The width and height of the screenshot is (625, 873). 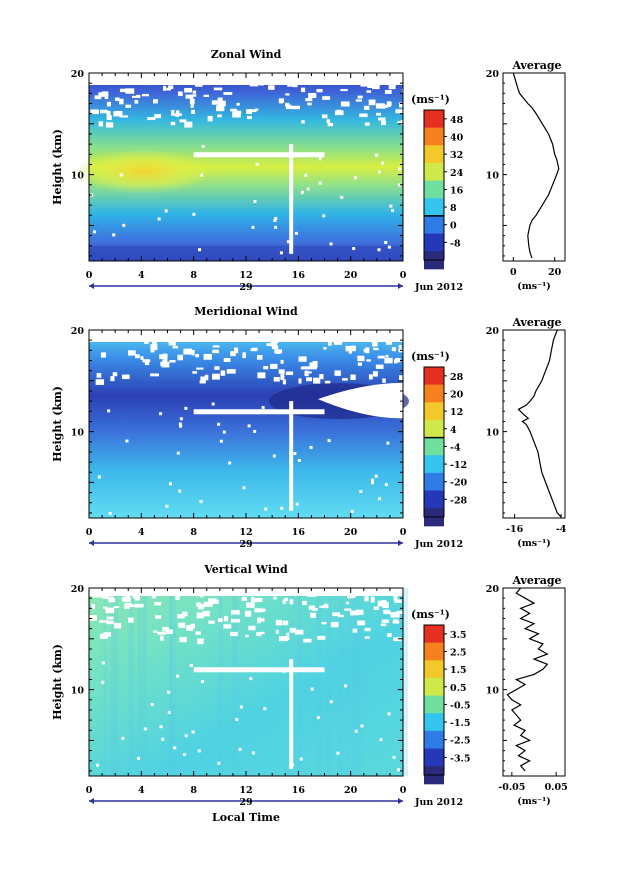 What do you see at coordinates (246, 544) in the screenshot?
I see `date-label: 29` at bounding box center [246, 544].